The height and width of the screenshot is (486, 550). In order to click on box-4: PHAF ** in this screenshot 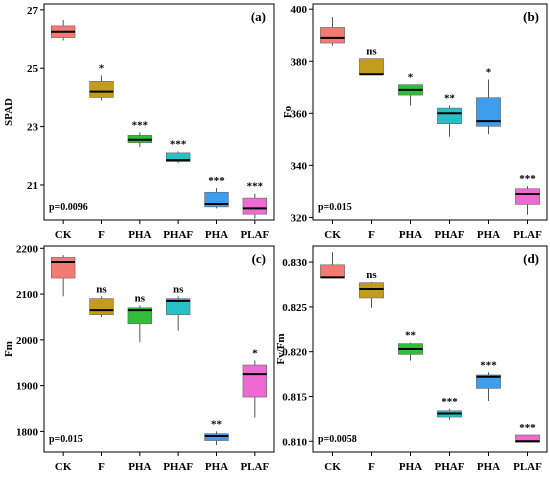, I will do `click(450, 166)`.